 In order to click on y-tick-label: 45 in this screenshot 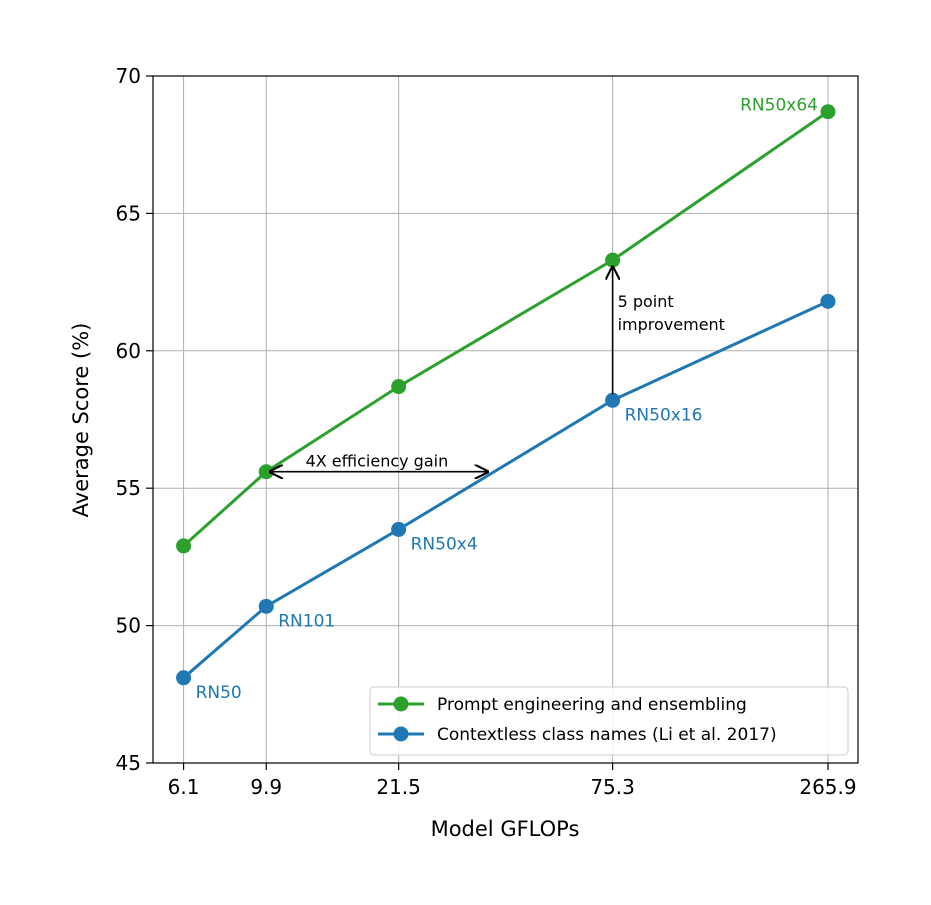, I will do `click(128, 763)`.